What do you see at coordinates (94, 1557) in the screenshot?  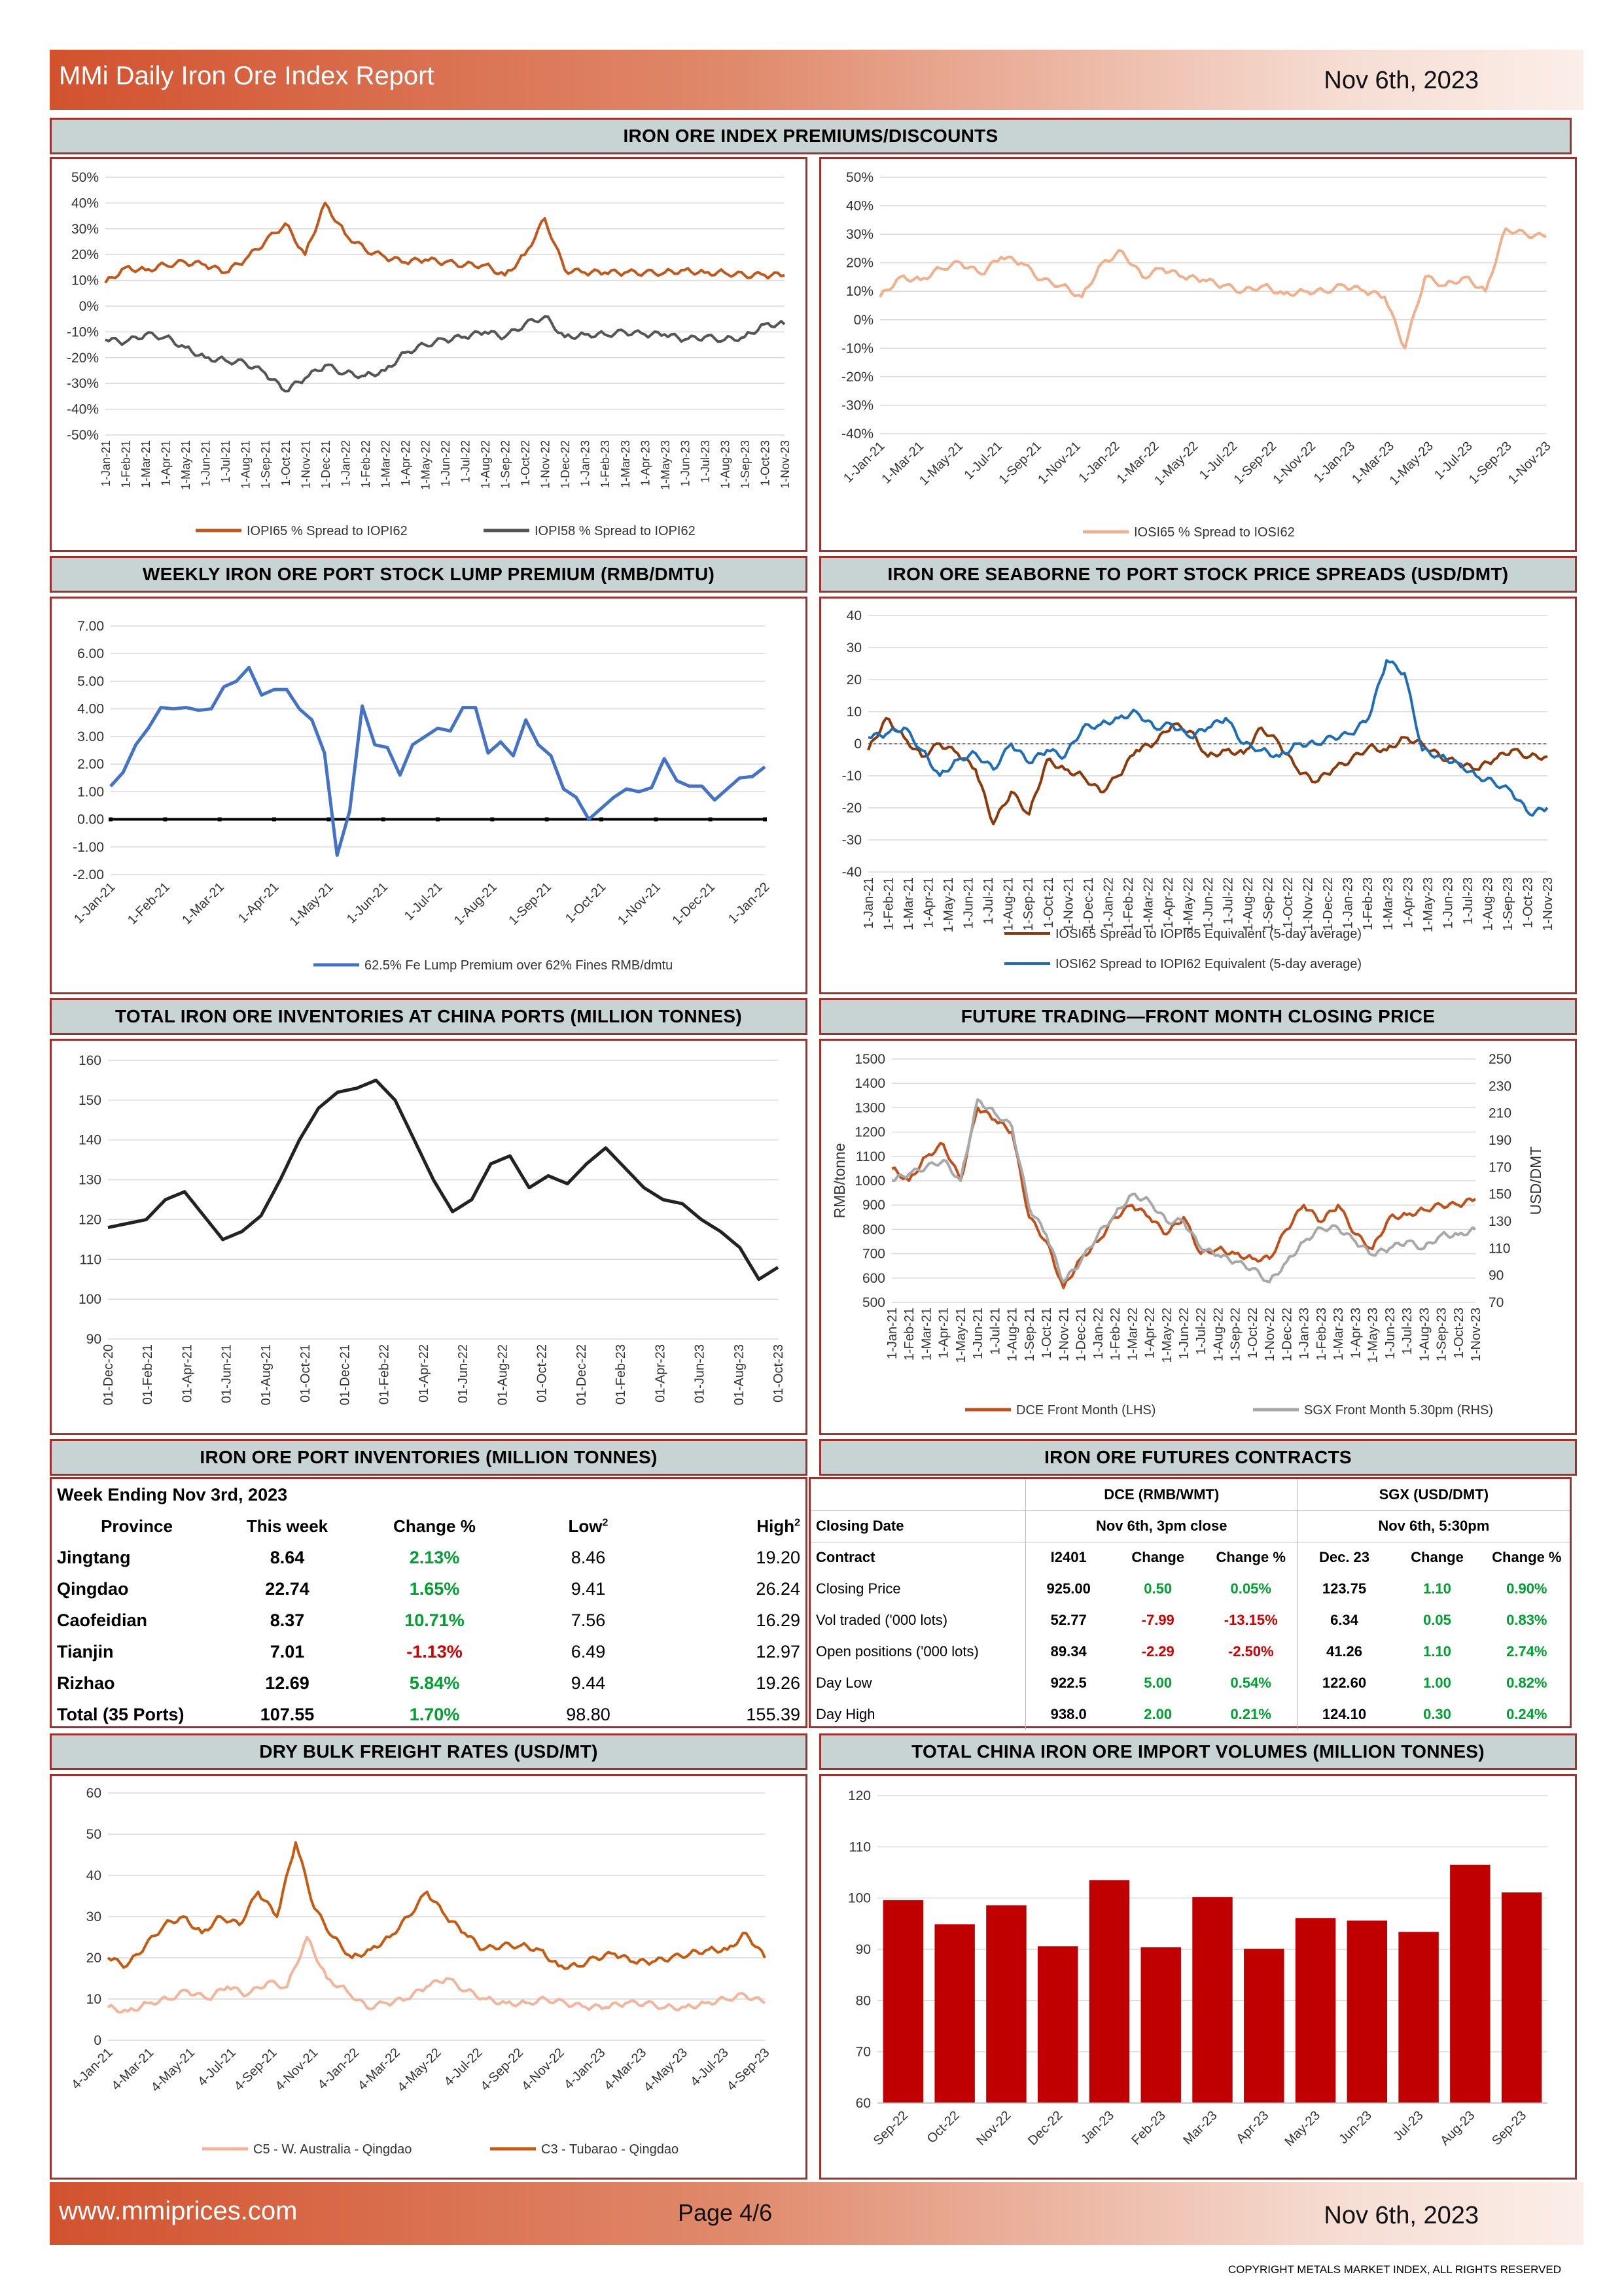 I see `port-cell-name: Jingtang` at bounding box center [94, 1557].